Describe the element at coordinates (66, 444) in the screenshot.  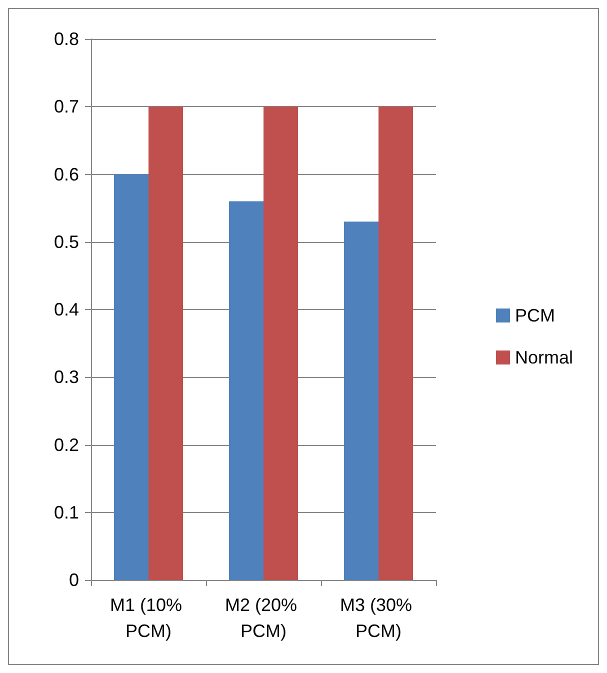
I see `y-tick-label: 0.2` at that location.